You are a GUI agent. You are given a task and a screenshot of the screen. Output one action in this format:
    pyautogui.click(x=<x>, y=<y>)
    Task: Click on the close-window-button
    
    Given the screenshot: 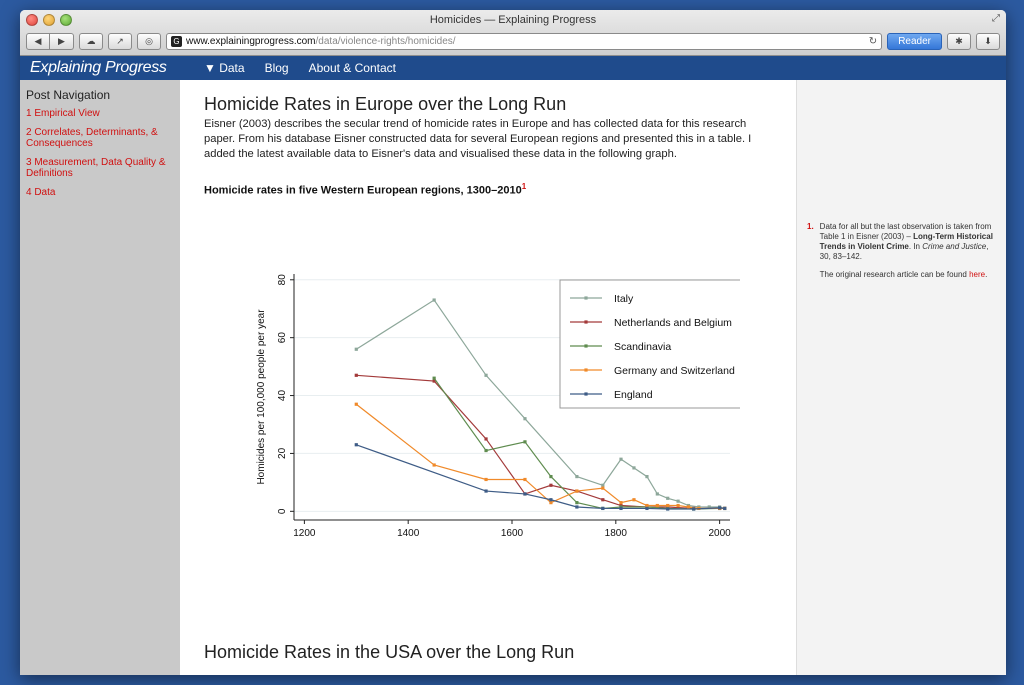 What is the action you would take?
    pyautogui.click(x=32, y=20)
    